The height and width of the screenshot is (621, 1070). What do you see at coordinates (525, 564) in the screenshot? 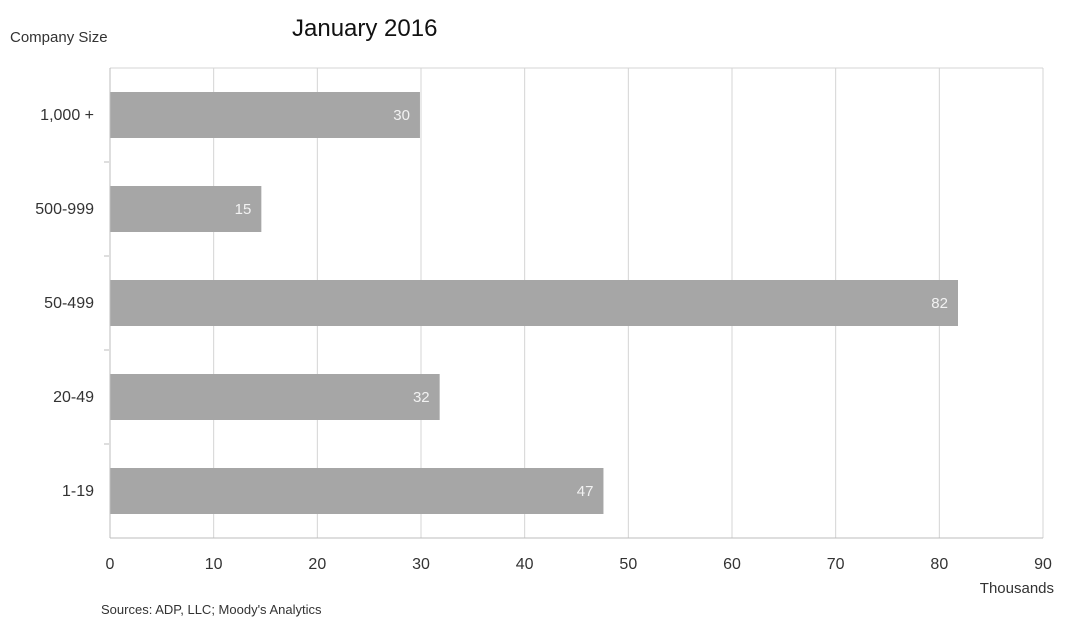
I see `x-tick-label-40: 40` at bounding box center [525, 564].